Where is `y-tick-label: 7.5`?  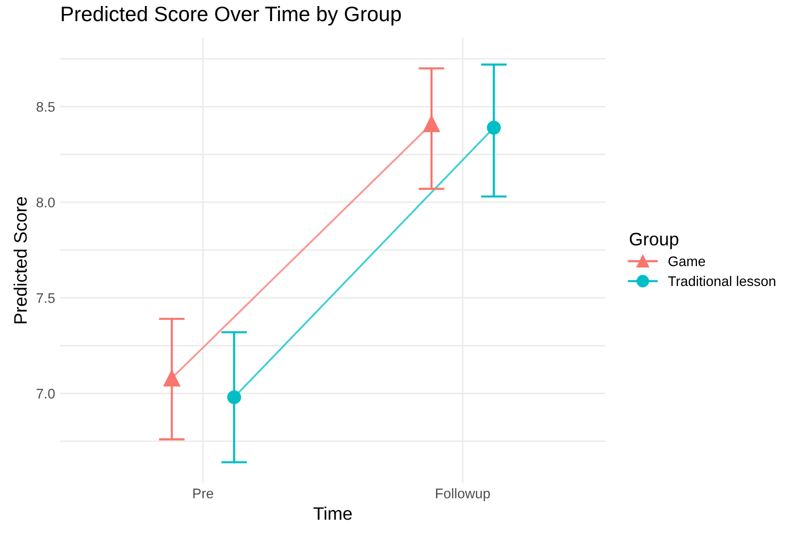 y-tick-label: 7.5 is located at coordinates (45, 298).